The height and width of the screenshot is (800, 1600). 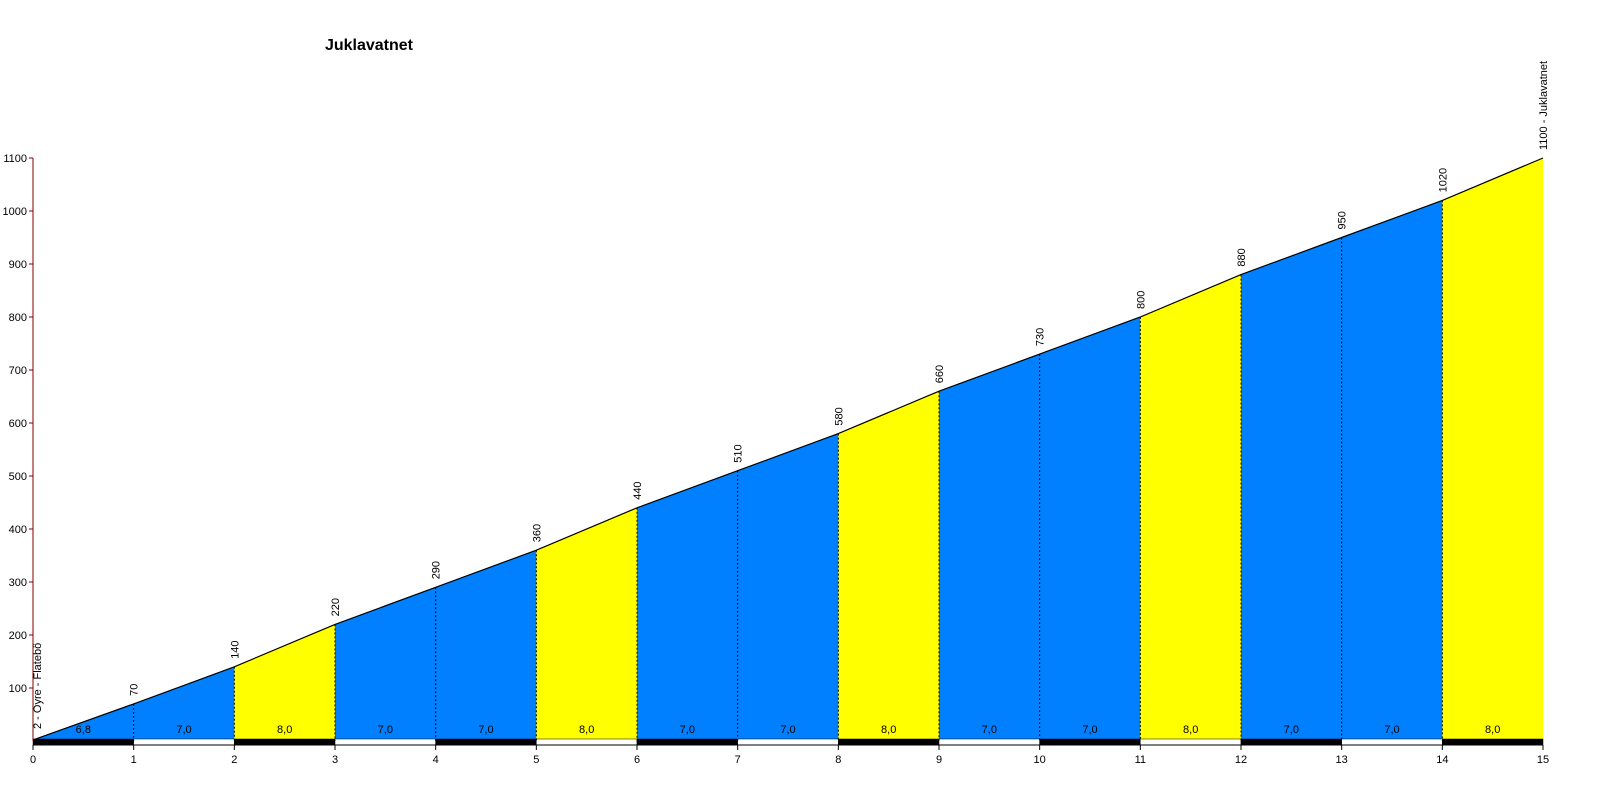 What do you see at coordinates (18, 371) in the screenshot?
I see `y-tick-label: 700` at bounding box center [18, 371].